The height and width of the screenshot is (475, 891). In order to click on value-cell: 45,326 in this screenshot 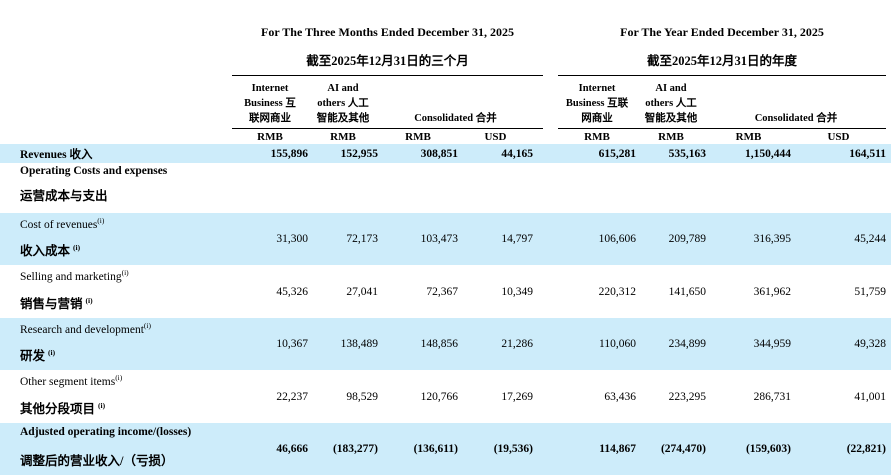, I will do `click(292, 291)`.